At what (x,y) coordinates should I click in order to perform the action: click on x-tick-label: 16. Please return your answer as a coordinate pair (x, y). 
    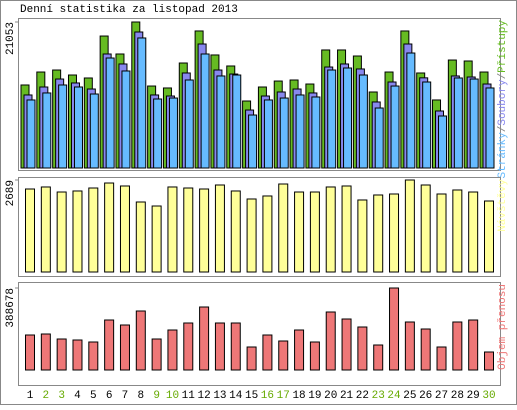
    Looking at the image, I should click on (267, 396).